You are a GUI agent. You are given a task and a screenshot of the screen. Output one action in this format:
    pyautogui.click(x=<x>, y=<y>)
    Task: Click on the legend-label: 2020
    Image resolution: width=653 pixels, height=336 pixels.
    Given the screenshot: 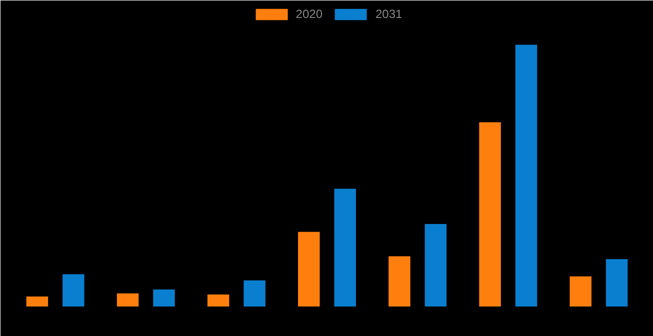 What is the action you would take?
    pyautogui.click(x=309, y=14)
    